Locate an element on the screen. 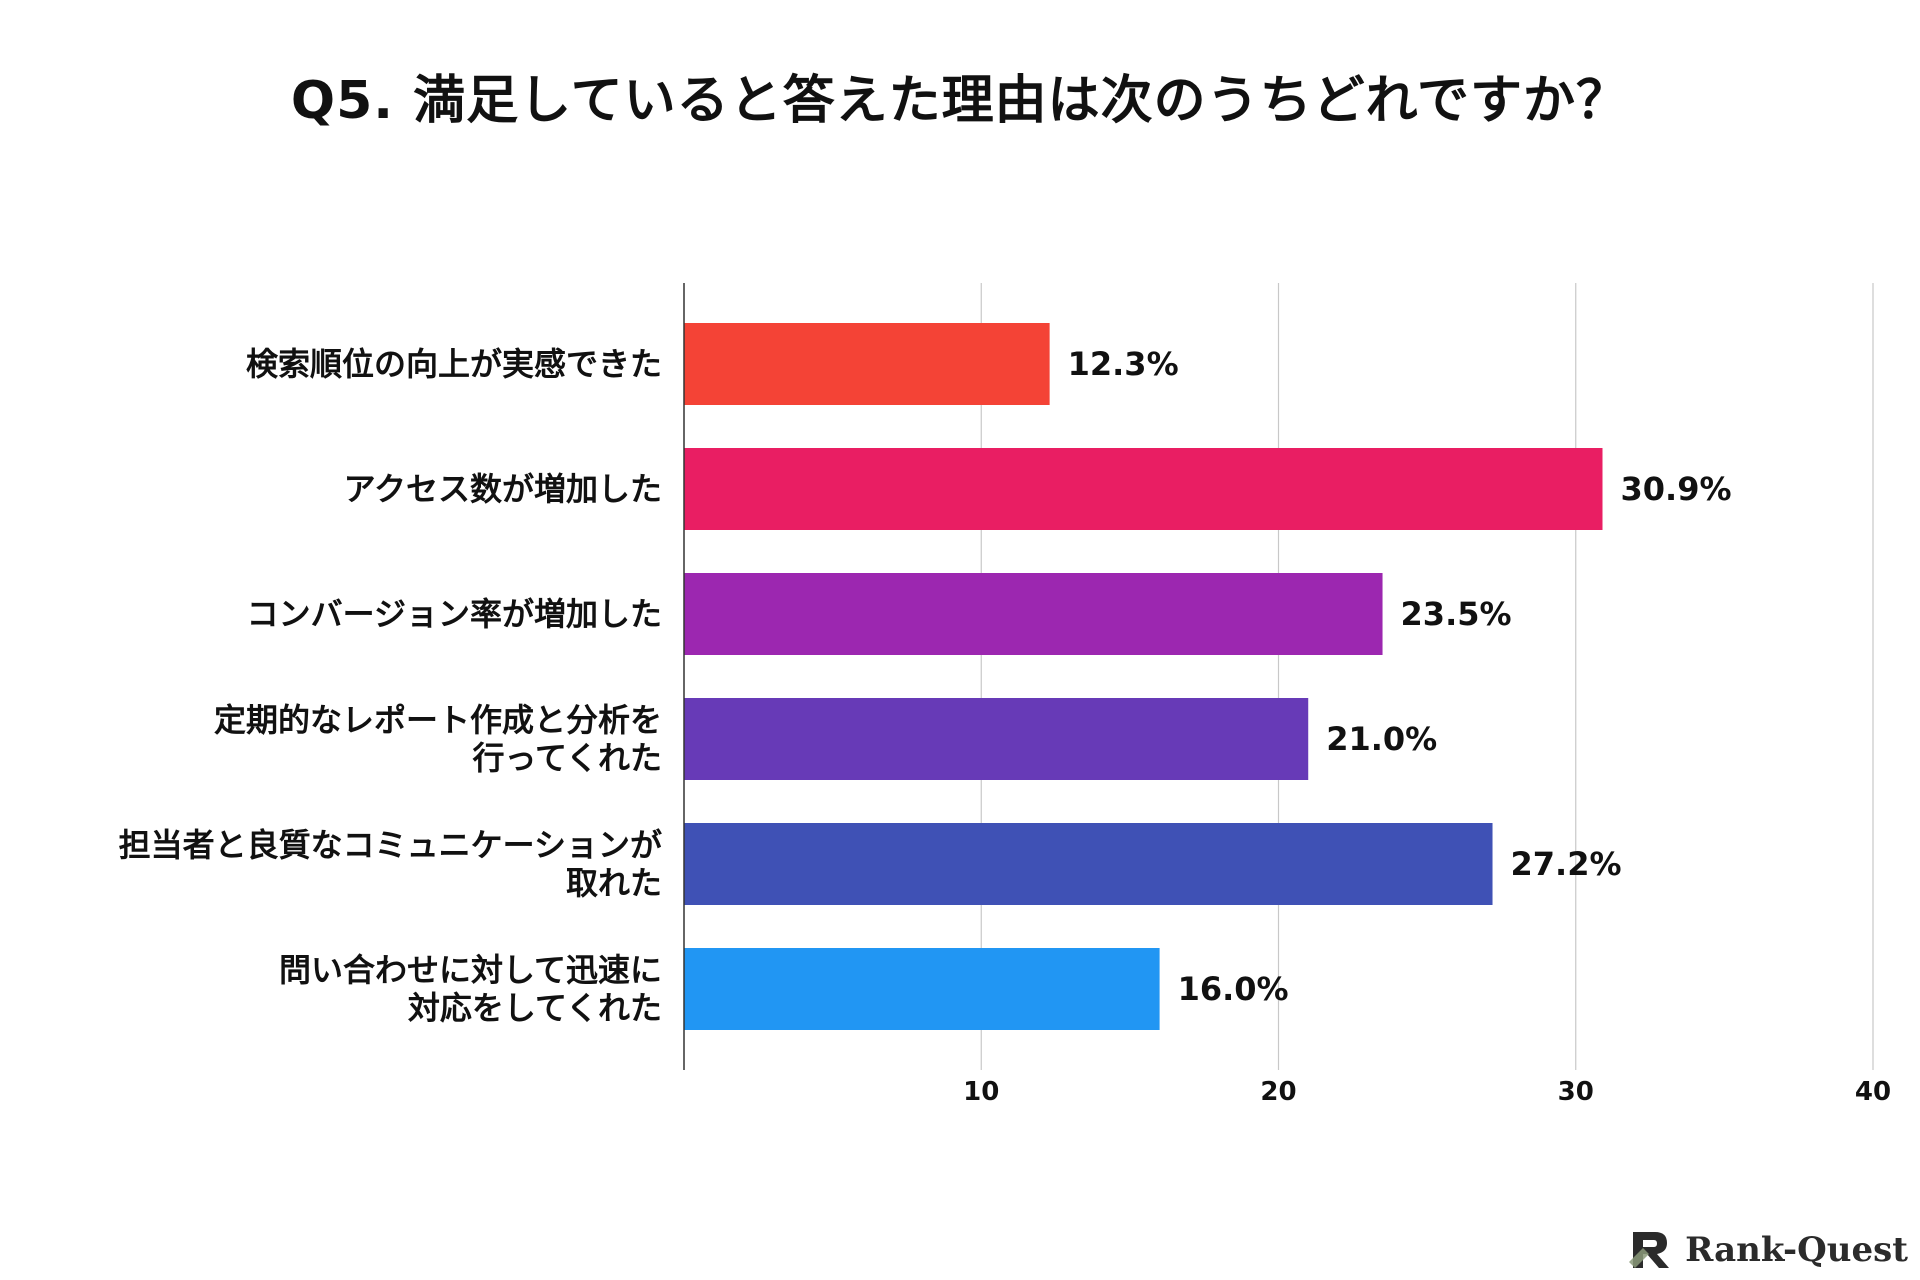 This screenshot has height=1280, width=1920. category-label: 担当者と良質なコミュニケーションが取れた is located at coordinates (390, 864).